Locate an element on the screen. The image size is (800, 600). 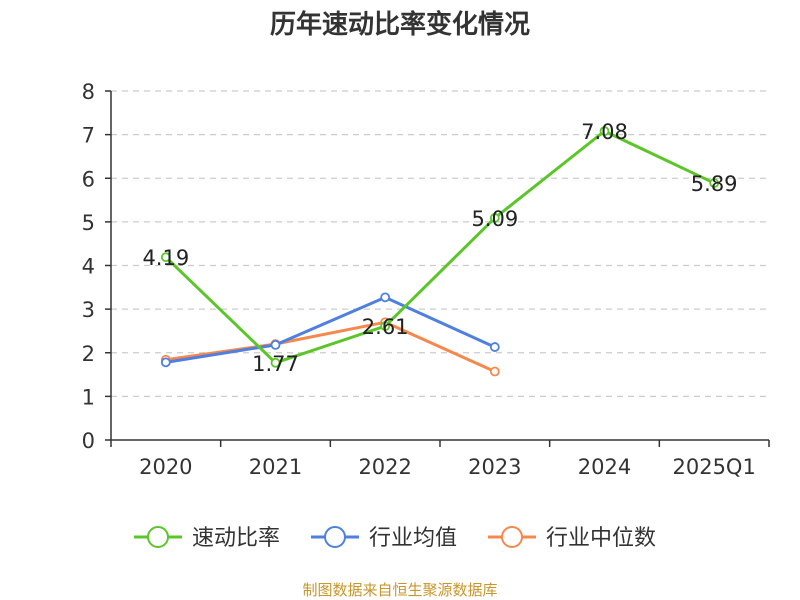
x-tick-label: 2020 is located at coordinates (165, 467).